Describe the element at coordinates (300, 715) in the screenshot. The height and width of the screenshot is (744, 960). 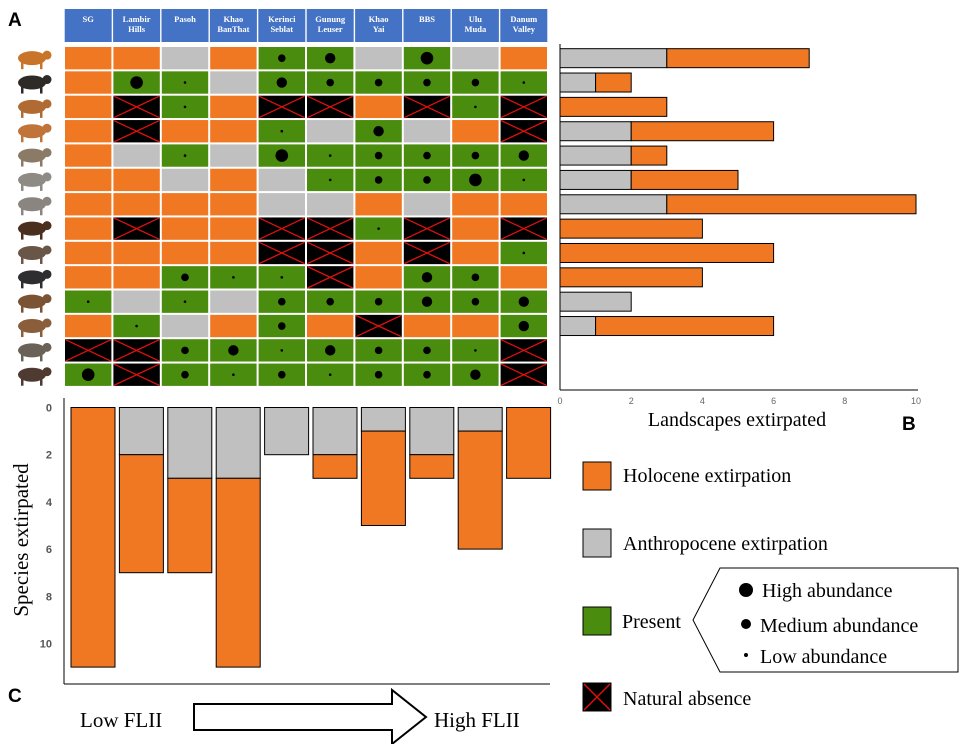
I see `flii-gradient: Low FLII High FLII` at that location.